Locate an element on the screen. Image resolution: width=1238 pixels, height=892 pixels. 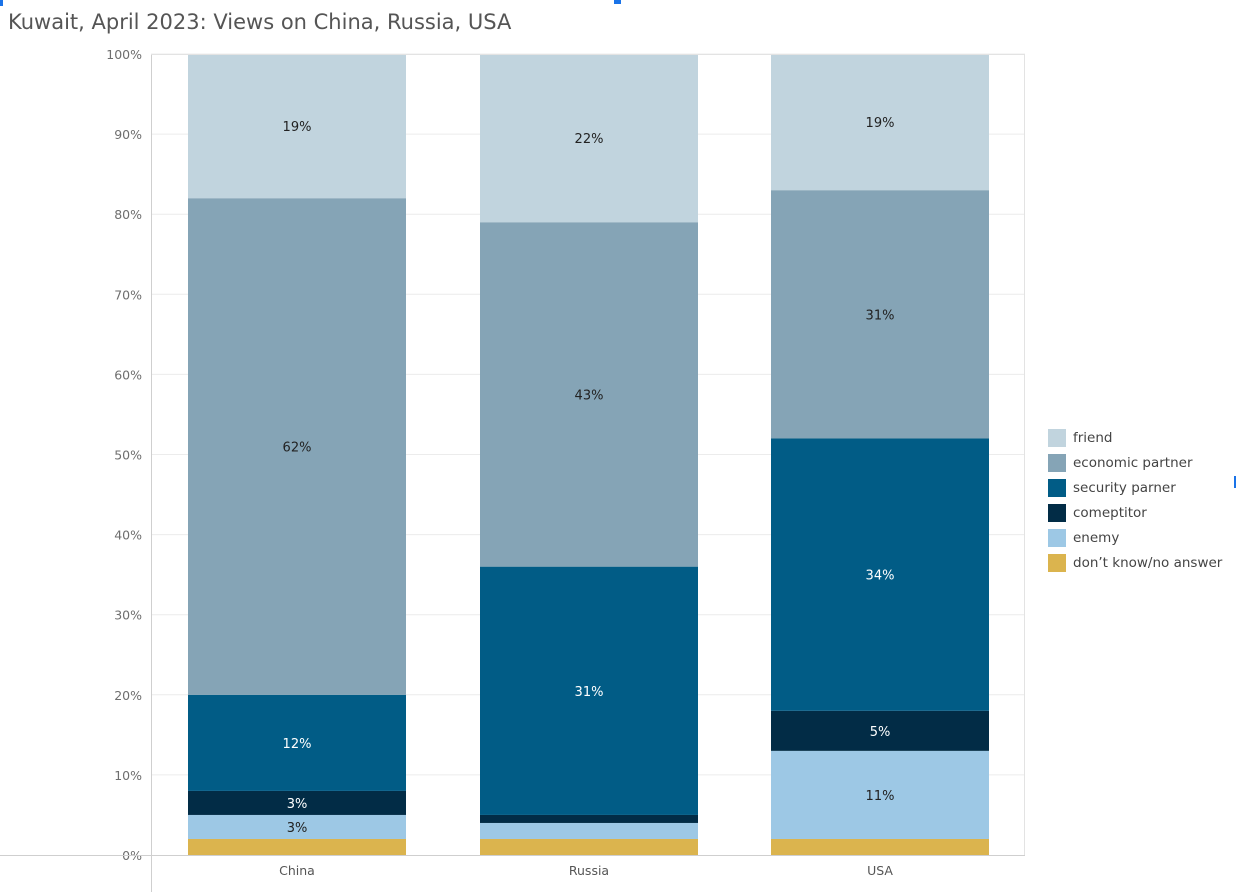
data-label: 5% is located at coordinates (880, 732).